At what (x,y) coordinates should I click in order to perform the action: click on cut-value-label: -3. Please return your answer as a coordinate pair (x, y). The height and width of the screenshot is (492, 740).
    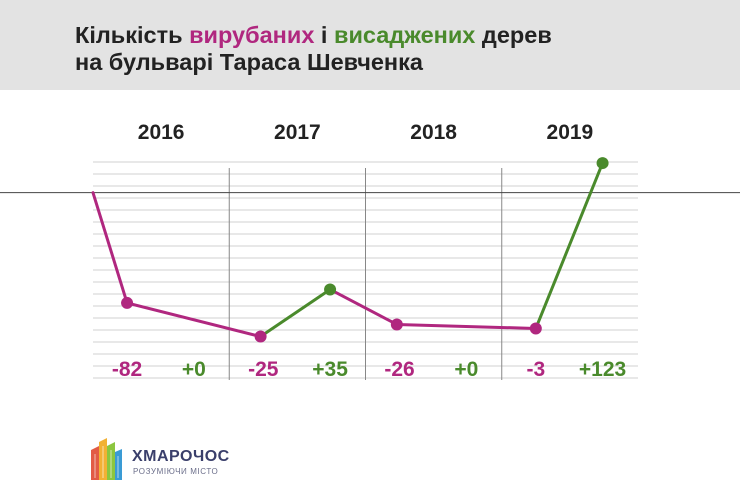
    Looking at the image, I should click on (535, 369).